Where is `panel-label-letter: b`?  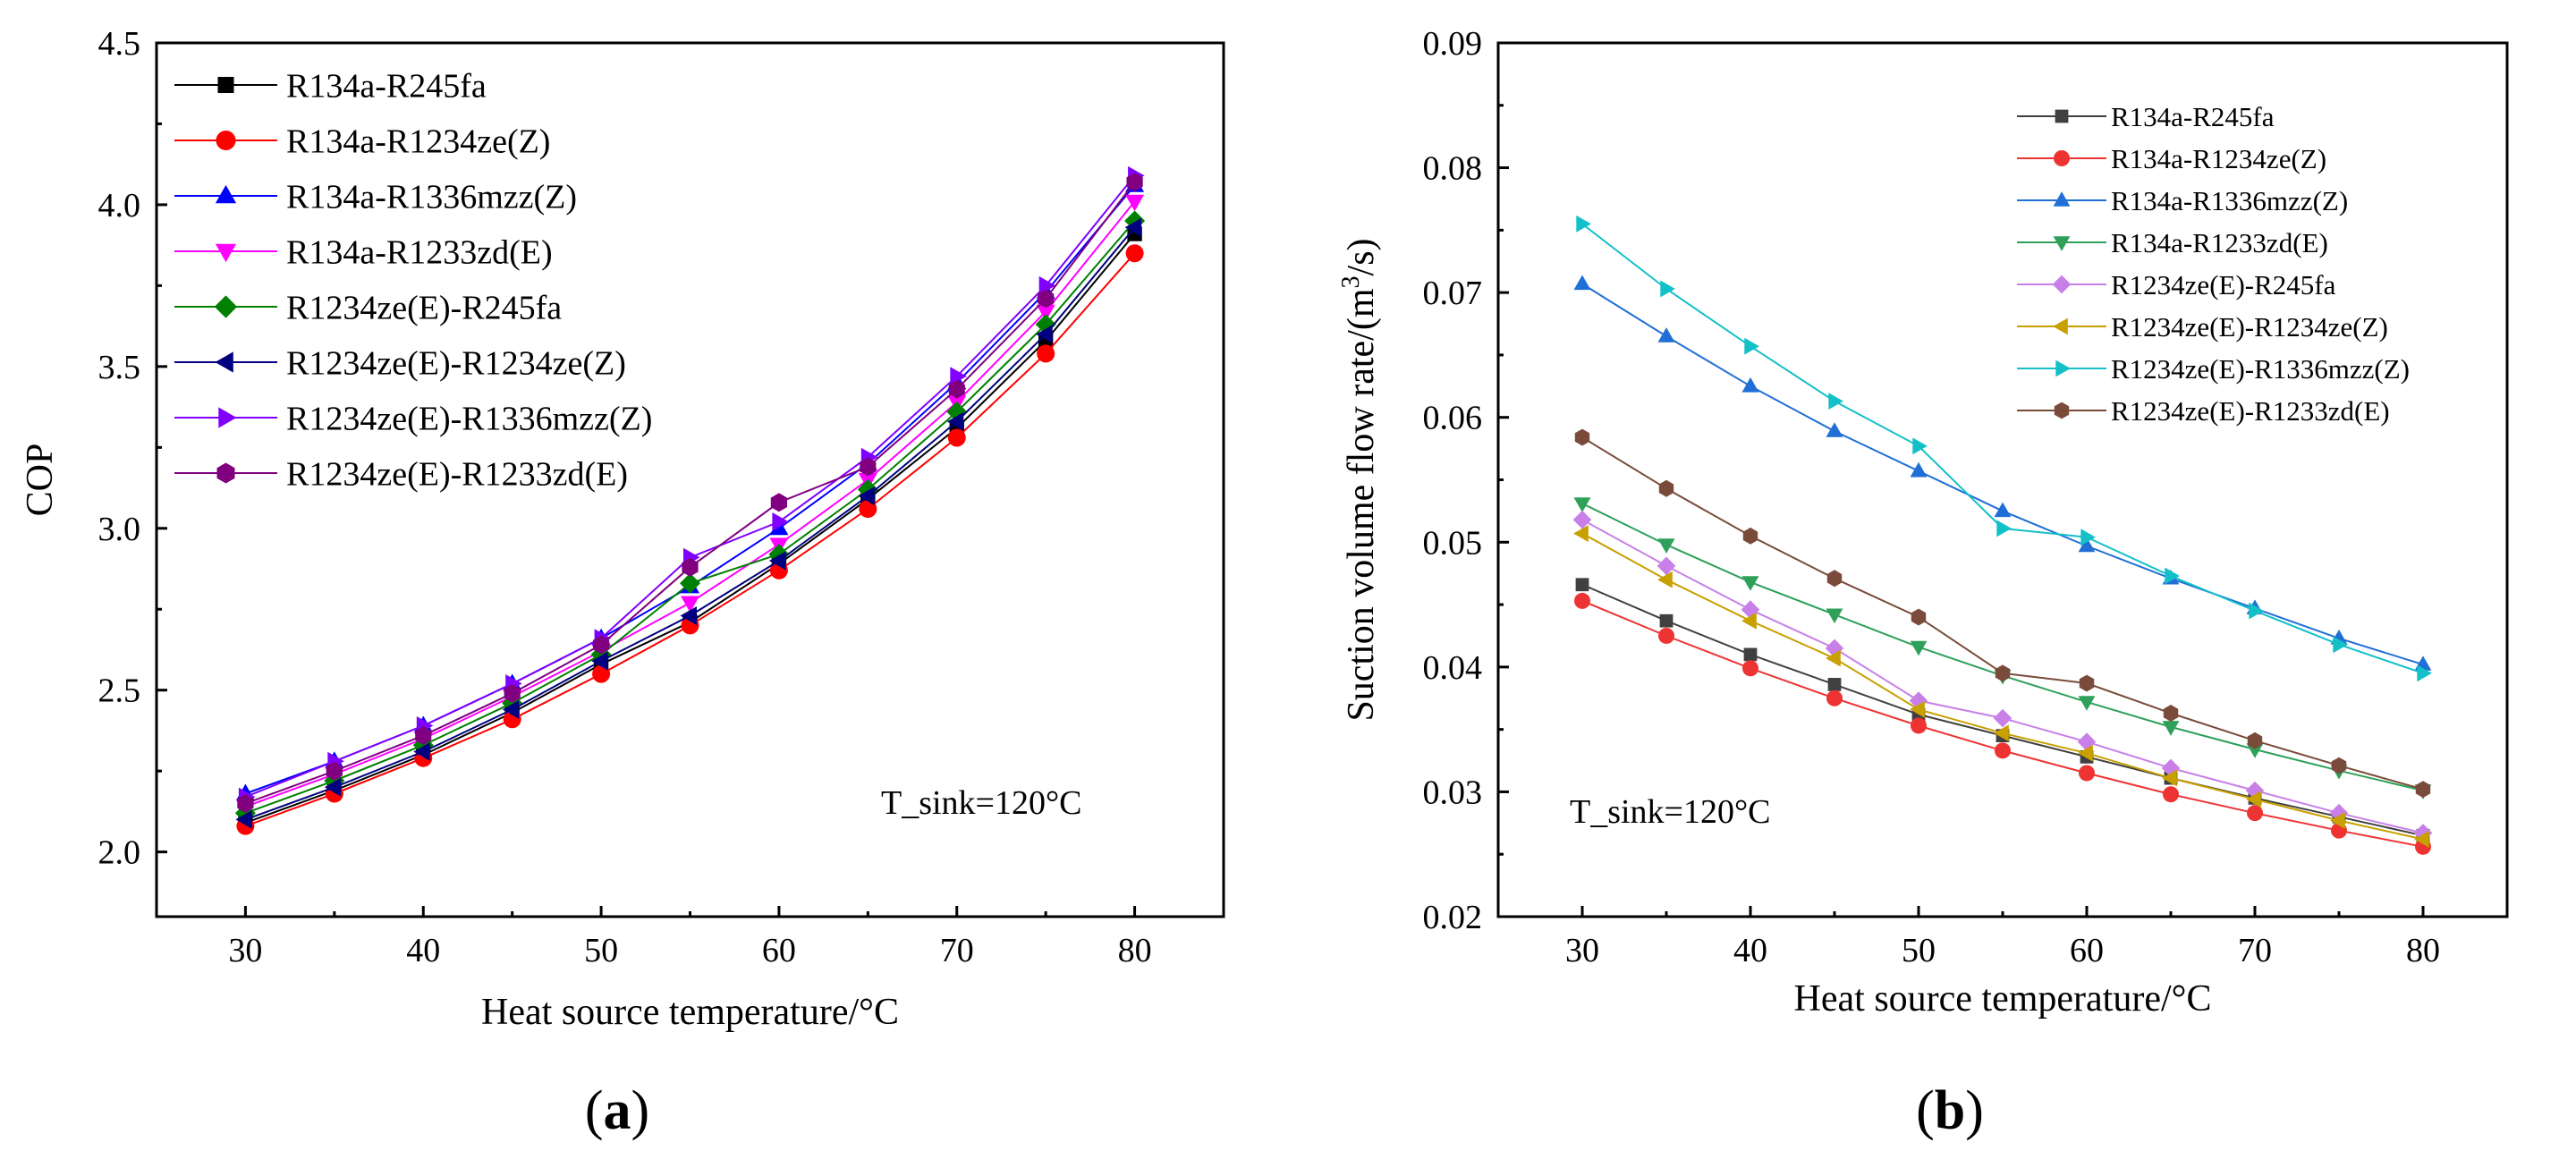
panel-label-letter: b is located at coordinates (1950, 1110).